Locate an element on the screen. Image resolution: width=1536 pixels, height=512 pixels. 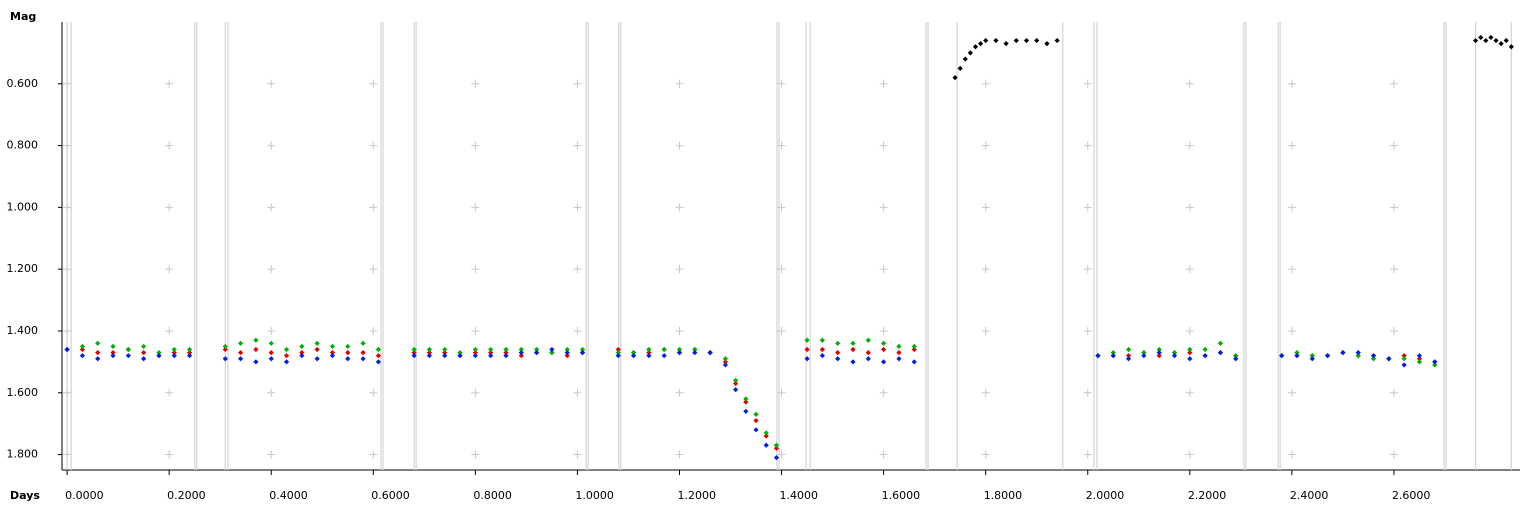
x-tick-label: 2.6000 is located at coordinates (1411, 495).